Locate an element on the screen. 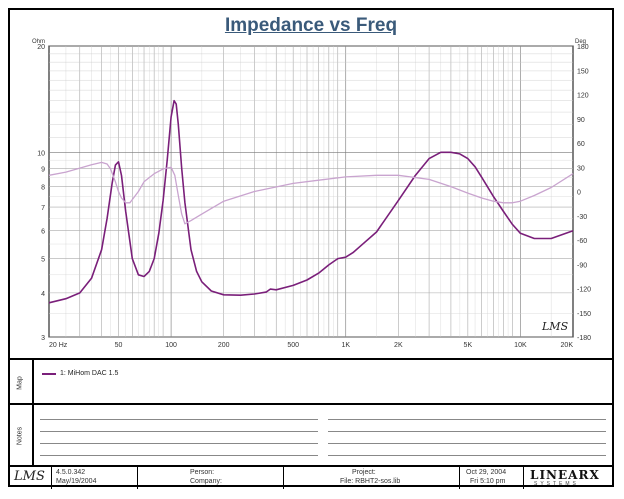 Image resolution: width=624 pixels, height=499 pixels. y2-tick-label: 180 is located at coordinates (583, 47).